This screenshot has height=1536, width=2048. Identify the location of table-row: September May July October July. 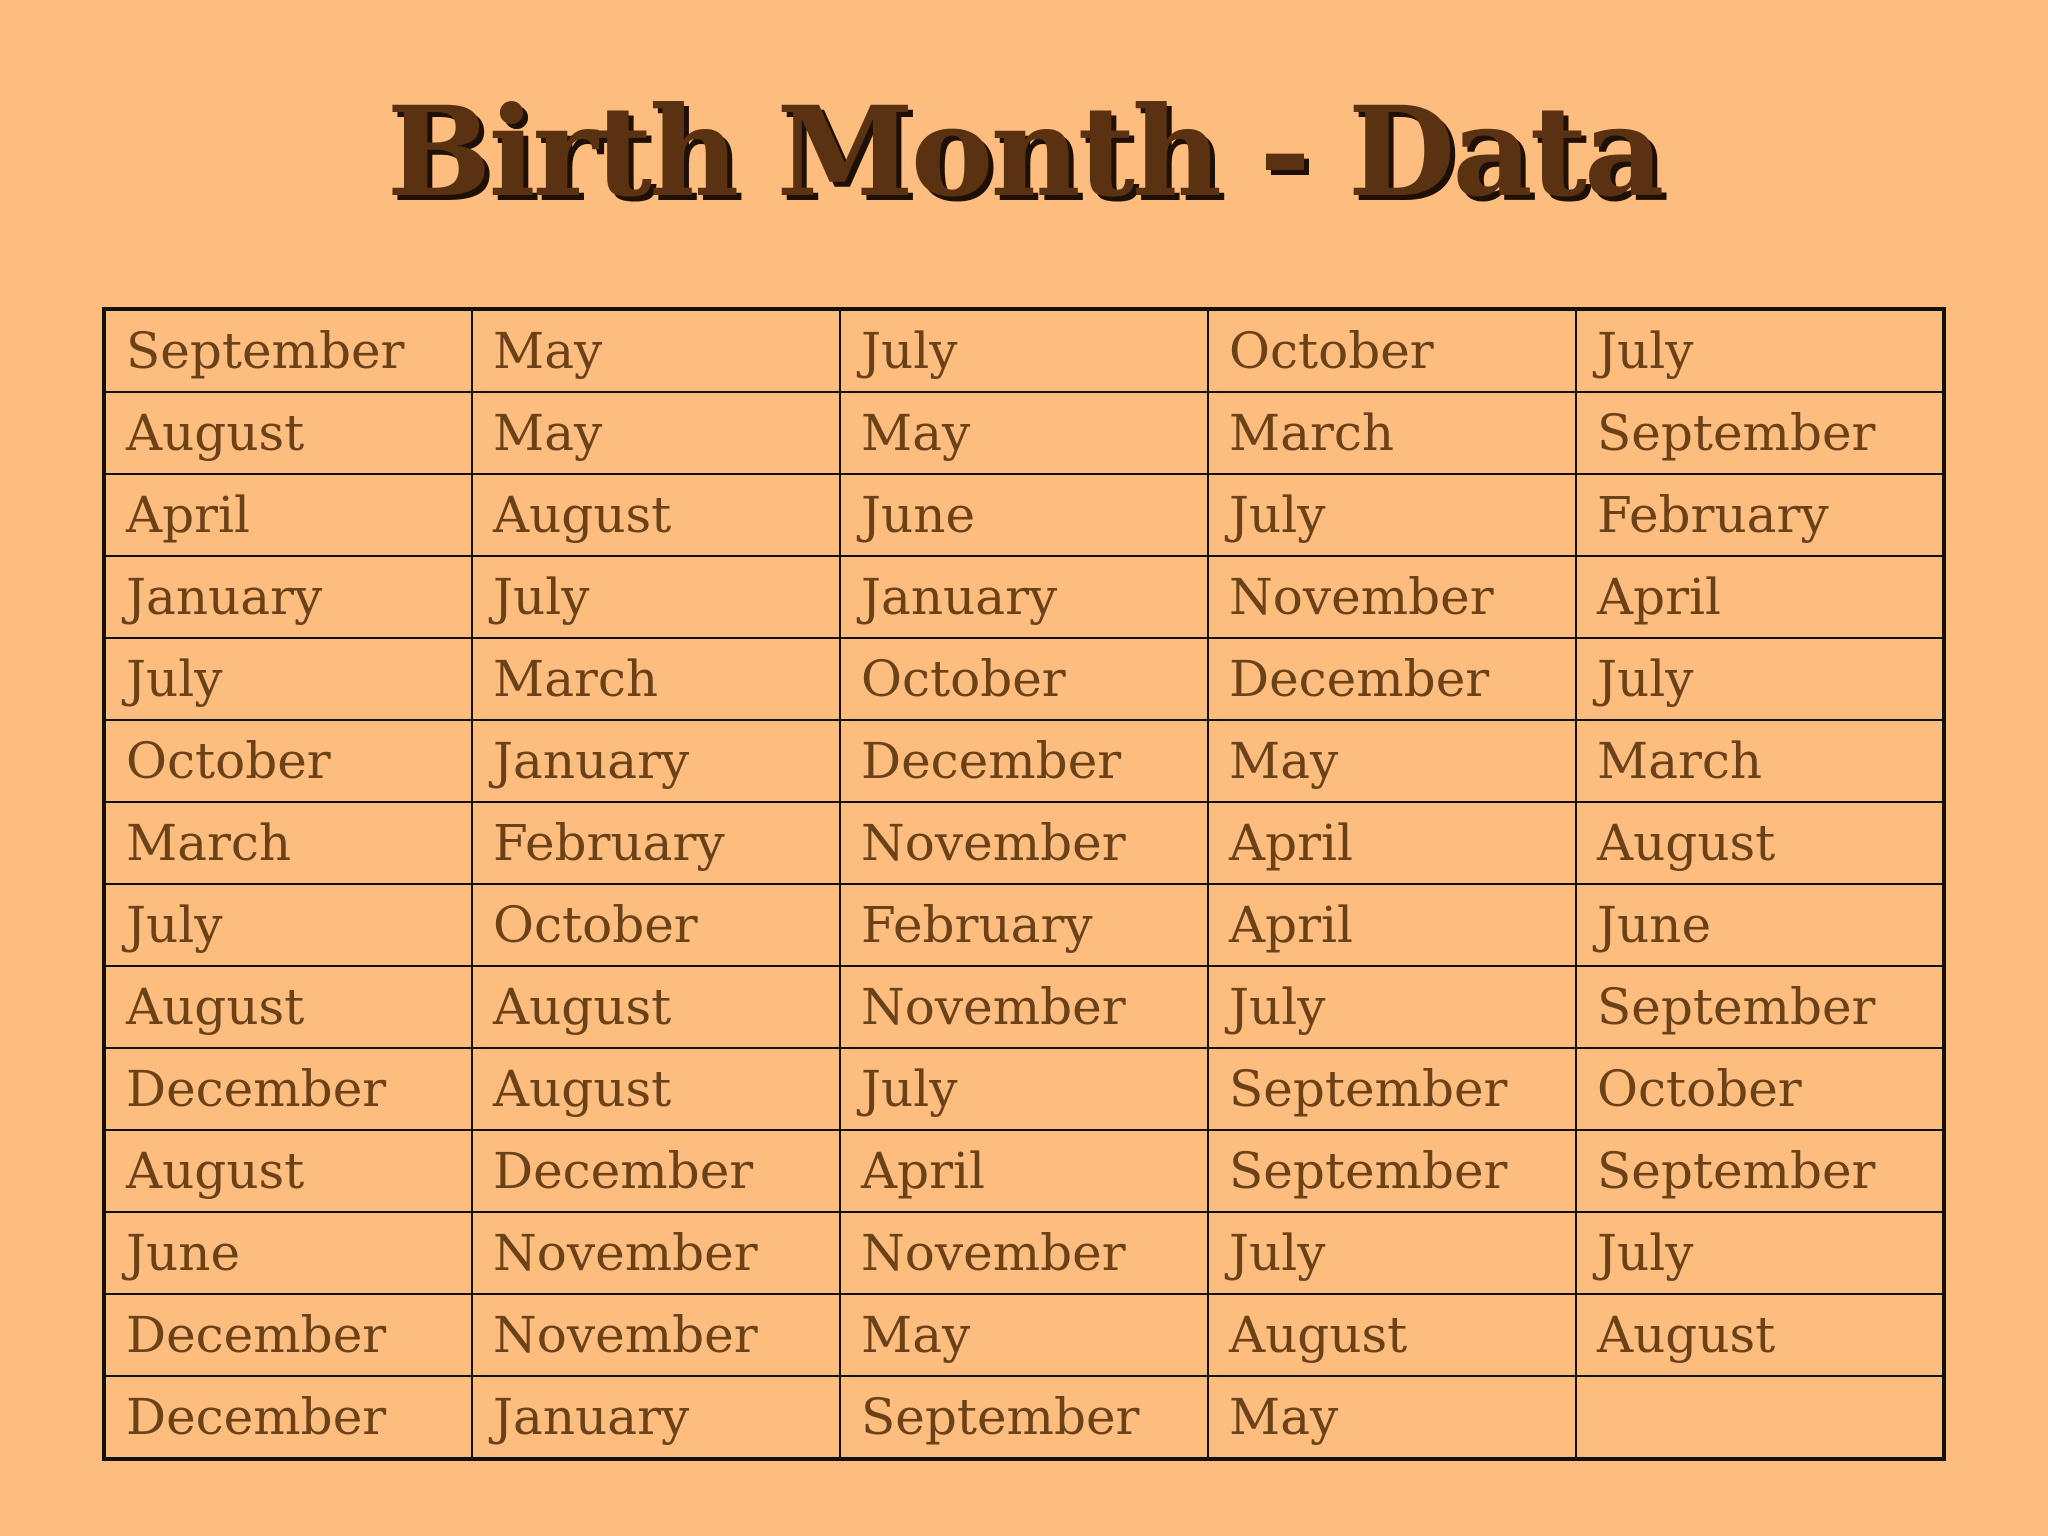
(1024, 350).